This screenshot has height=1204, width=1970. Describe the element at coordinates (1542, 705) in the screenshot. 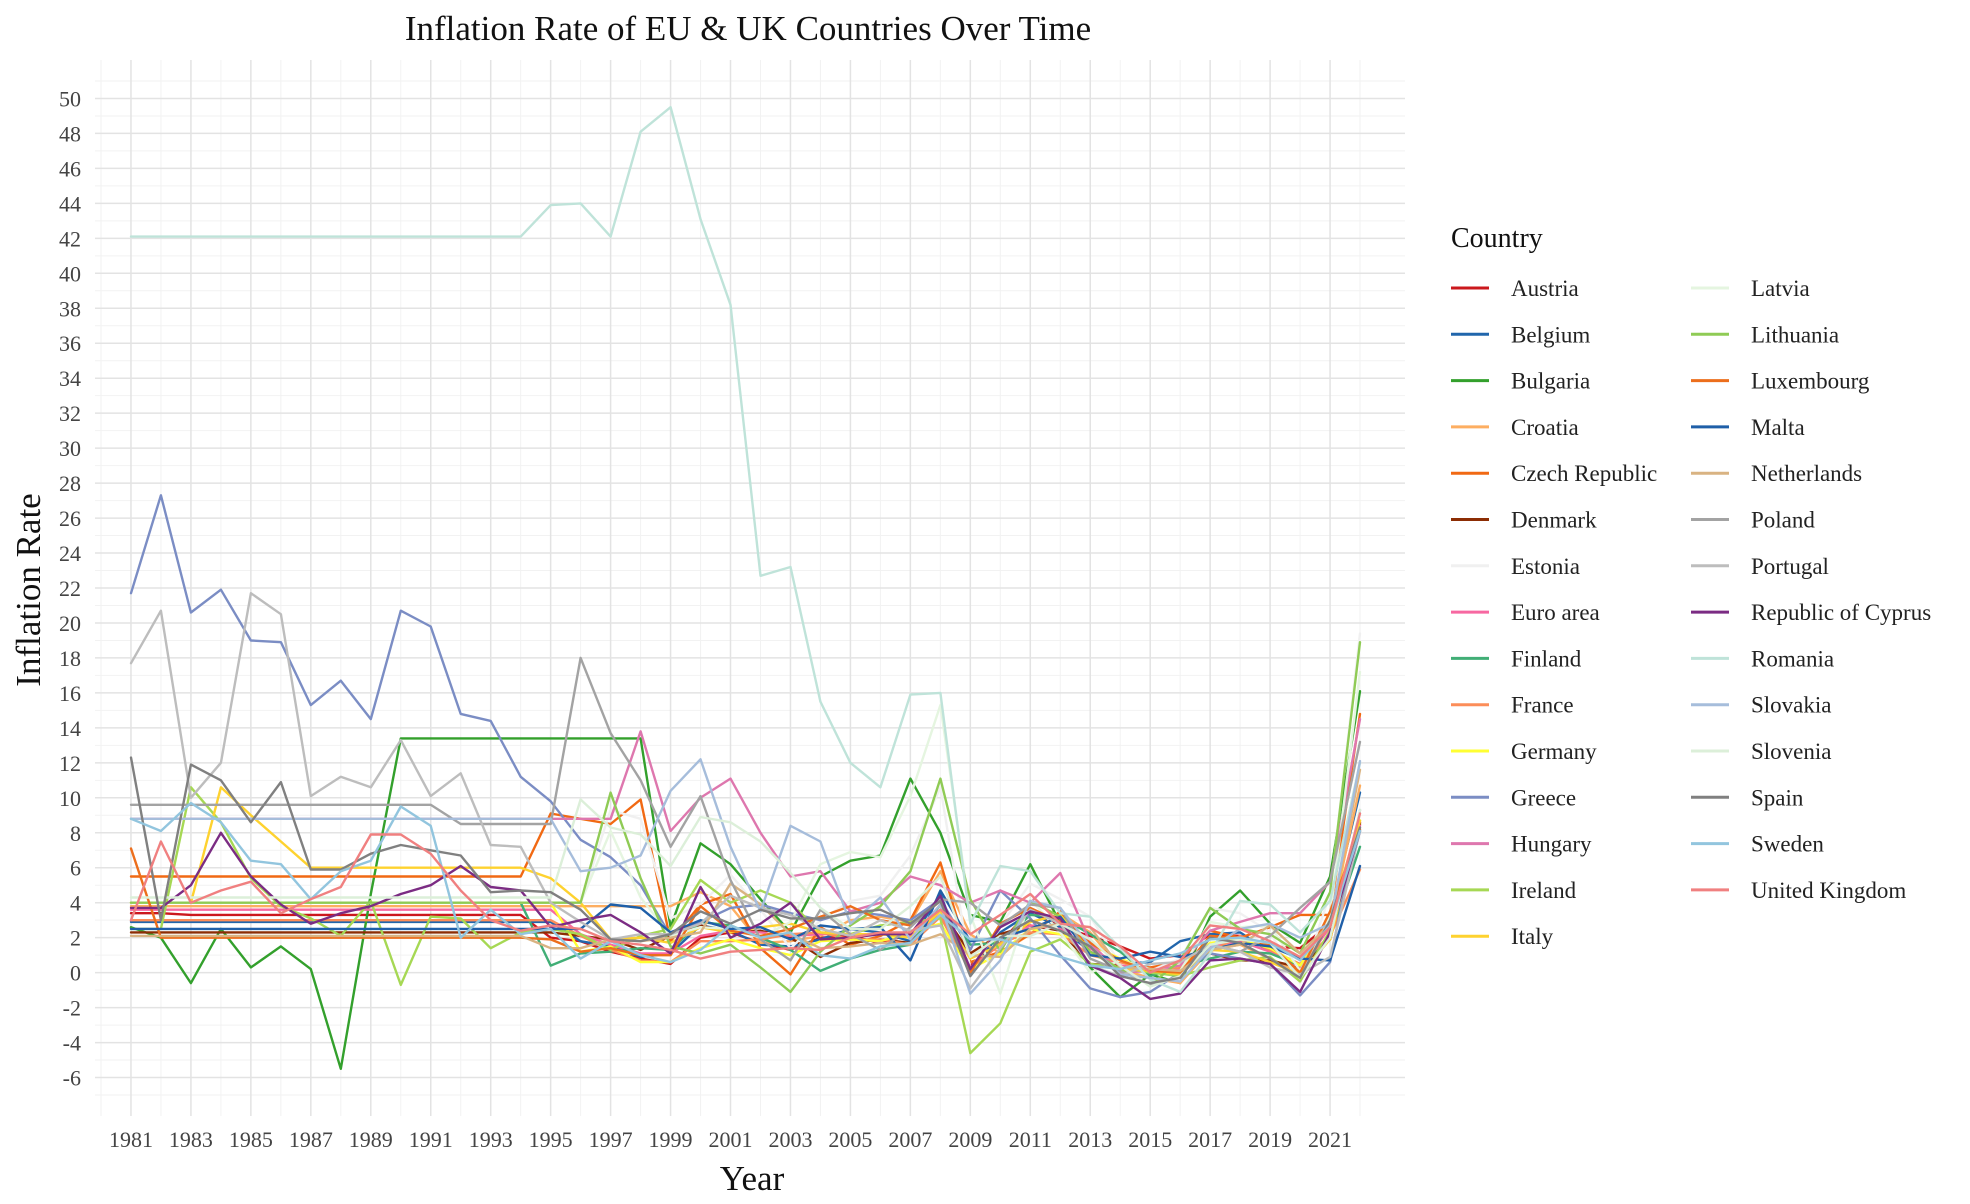

I see `legend-label-france: France` at that location.